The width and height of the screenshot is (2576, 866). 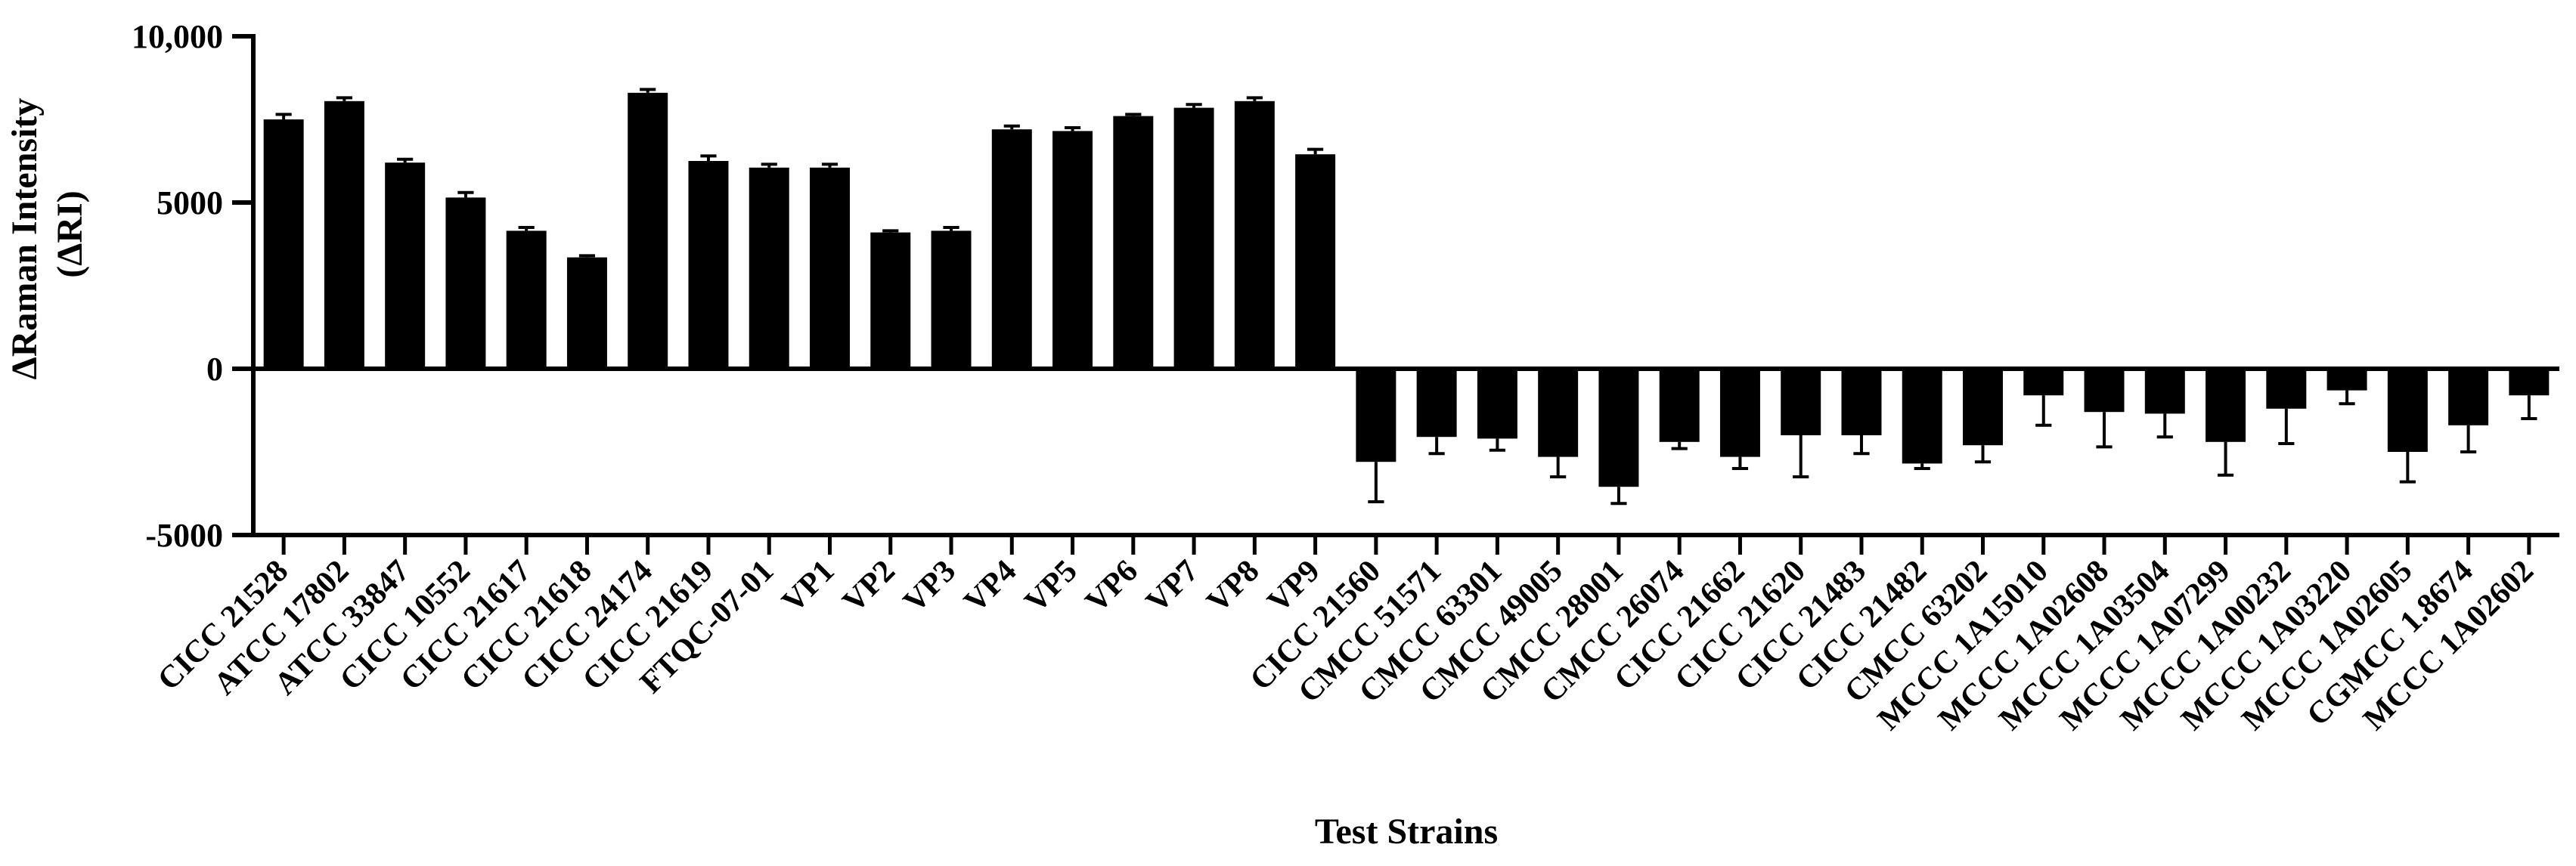 I want to click on y-tick-label: -5000, so click(x=184, y=535).